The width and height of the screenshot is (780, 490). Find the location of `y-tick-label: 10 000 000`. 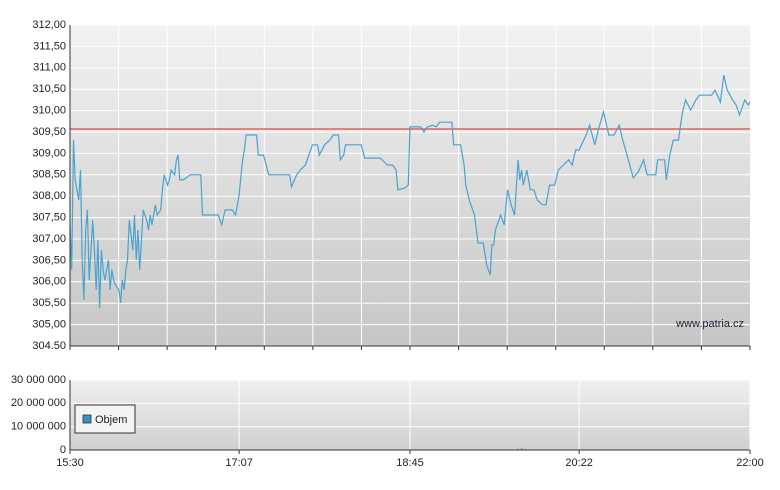

y-tick-label: 10 000 000 is located at coordinates (38, 427).